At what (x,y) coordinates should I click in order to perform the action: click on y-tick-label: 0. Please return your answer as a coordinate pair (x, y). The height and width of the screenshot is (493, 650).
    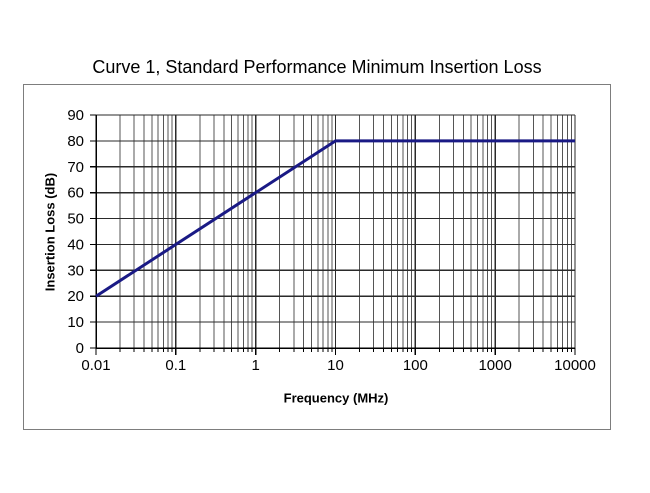
    Looking at the image, I should click on (80, 348).